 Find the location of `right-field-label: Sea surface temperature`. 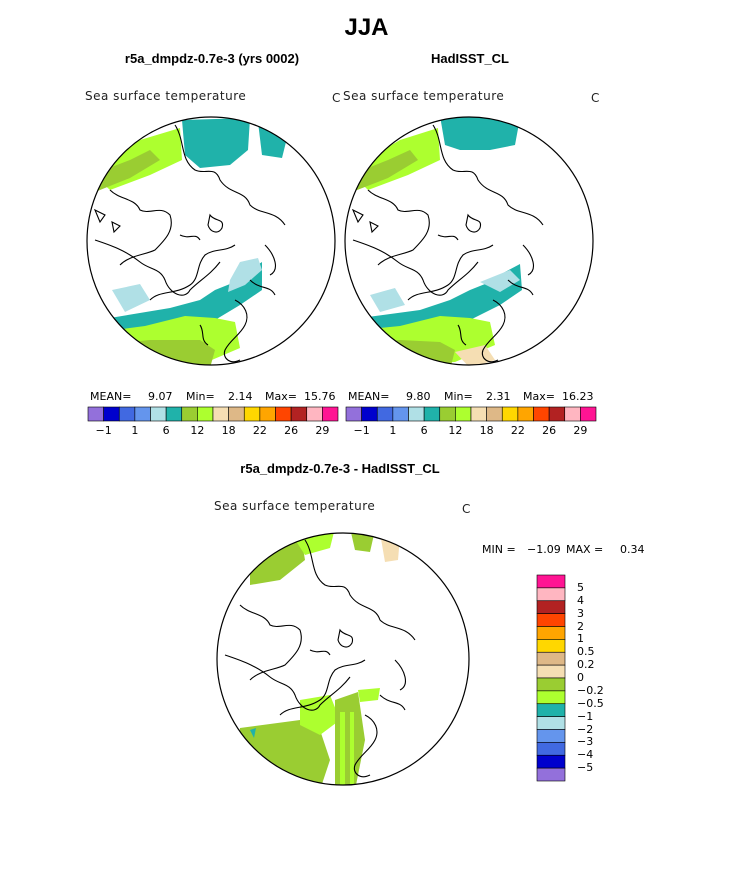

right-field-label: Sea surface temperature is located at coordinates (424, 96).